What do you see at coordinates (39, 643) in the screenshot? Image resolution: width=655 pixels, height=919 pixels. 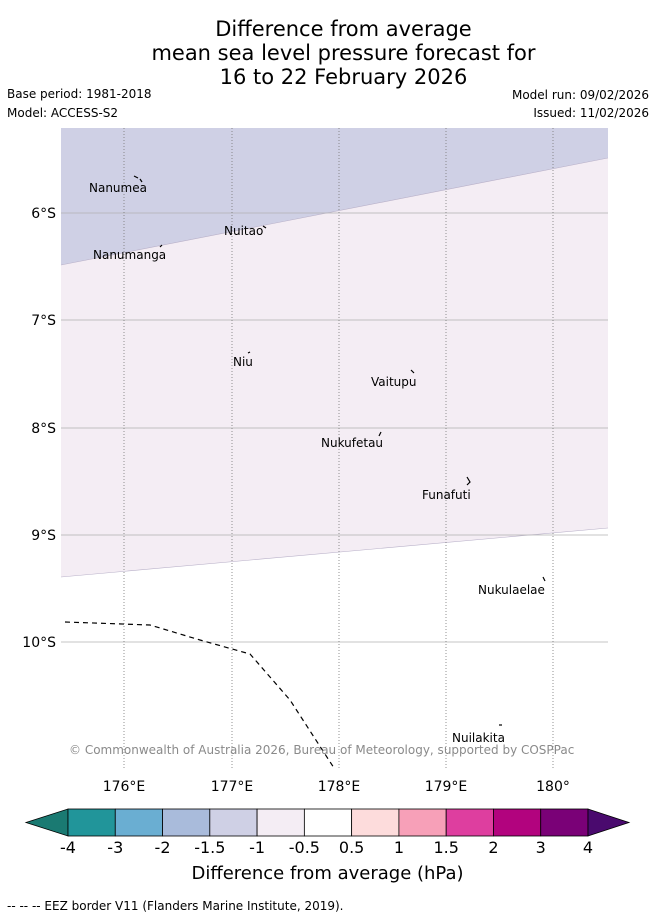 I see `lat-label-10s: 10°S` at bounding box center [39, 643].